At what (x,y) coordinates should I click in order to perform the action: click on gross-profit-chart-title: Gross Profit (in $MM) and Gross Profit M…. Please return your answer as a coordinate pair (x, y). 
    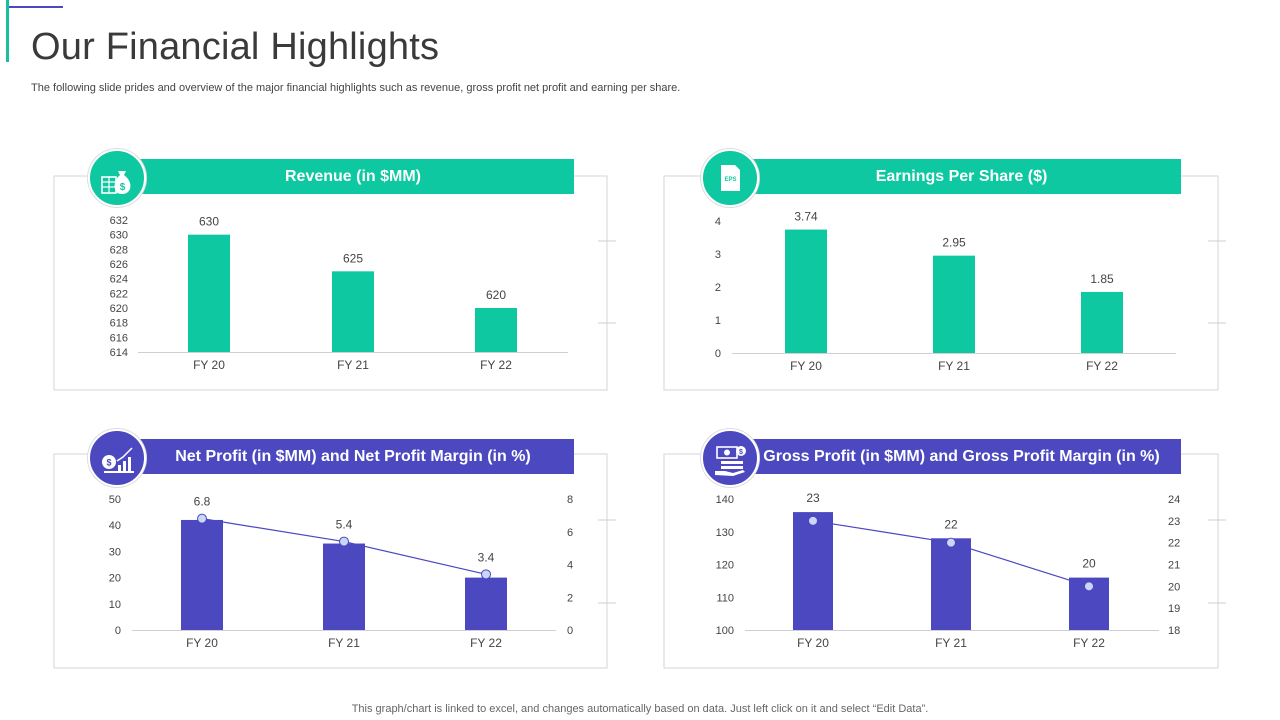
    Looking at the image, I should click on (961, 456).